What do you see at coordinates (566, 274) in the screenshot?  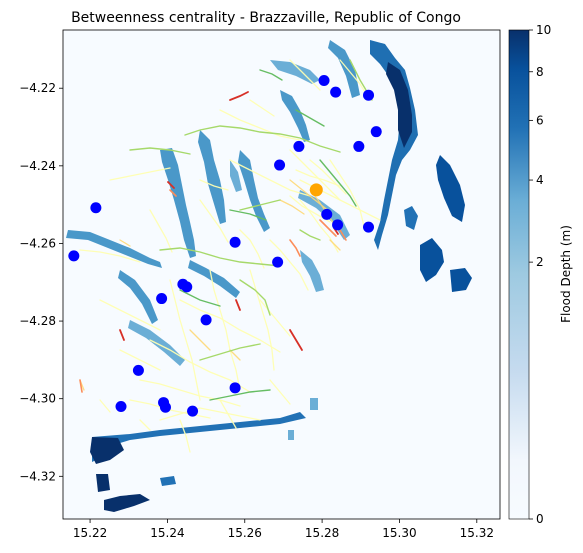 I see `colorbar-label: Flood Depth (m)` at bounding box center [566, 274].